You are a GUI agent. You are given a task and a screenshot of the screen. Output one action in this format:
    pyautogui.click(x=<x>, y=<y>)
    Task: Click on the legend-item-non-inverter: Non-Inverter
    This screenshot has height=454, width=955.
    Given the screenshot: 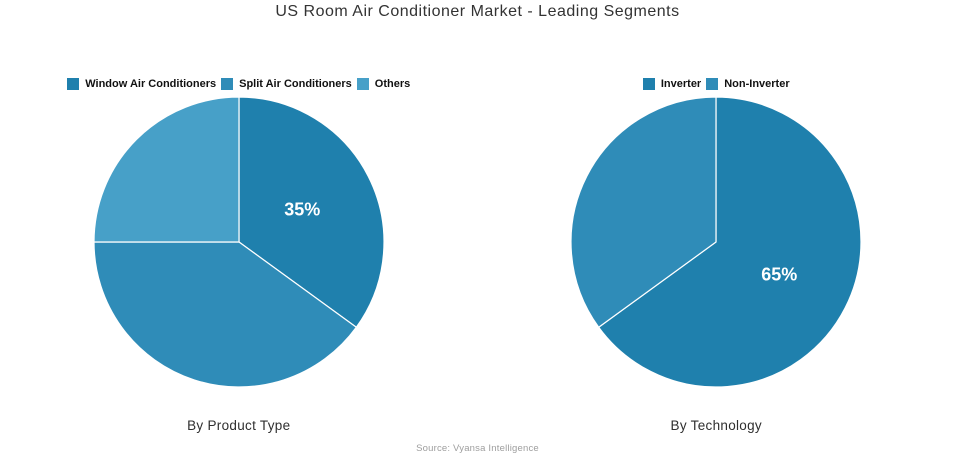 What is the action you would take?
    pyautogui.click(x=748, y=84)
    